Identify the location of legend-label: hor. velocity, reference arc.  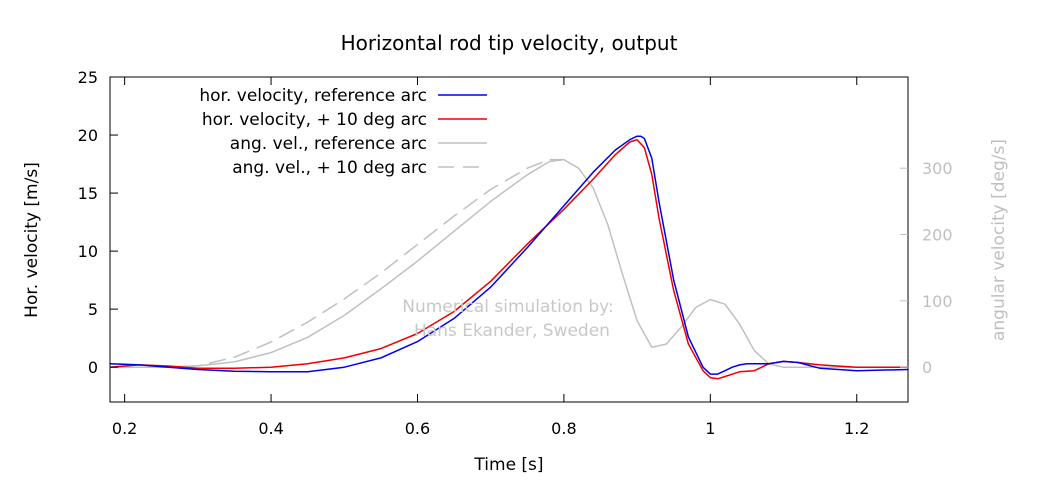
(313, 96).